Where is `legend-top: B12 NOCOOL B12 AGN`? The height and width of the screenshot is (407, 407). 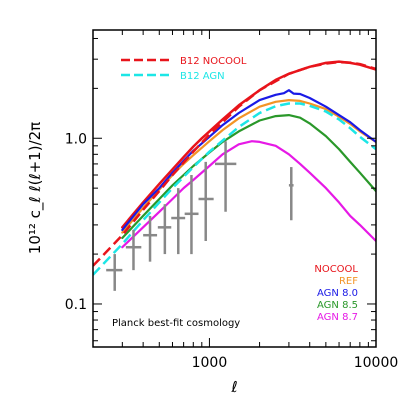 legend-top: B12 NOCOOL B12 AGN is located at coordinates (184, 69).